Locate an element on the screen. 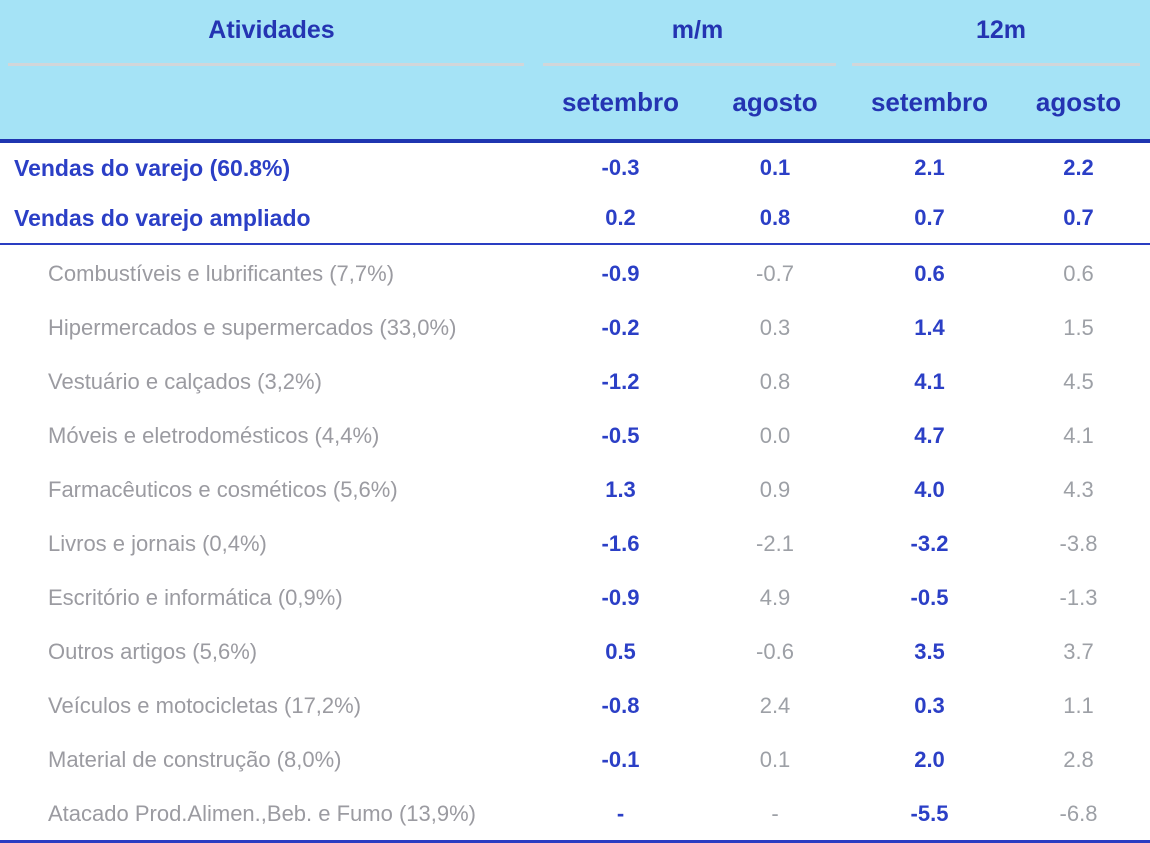 Image resolution: width=1150 pixels, height=843 pixels. summary-row: Vendas do varejo (60.8%) -0.3 0.1 2.1 2.2 is located at coordinates (575, 168).